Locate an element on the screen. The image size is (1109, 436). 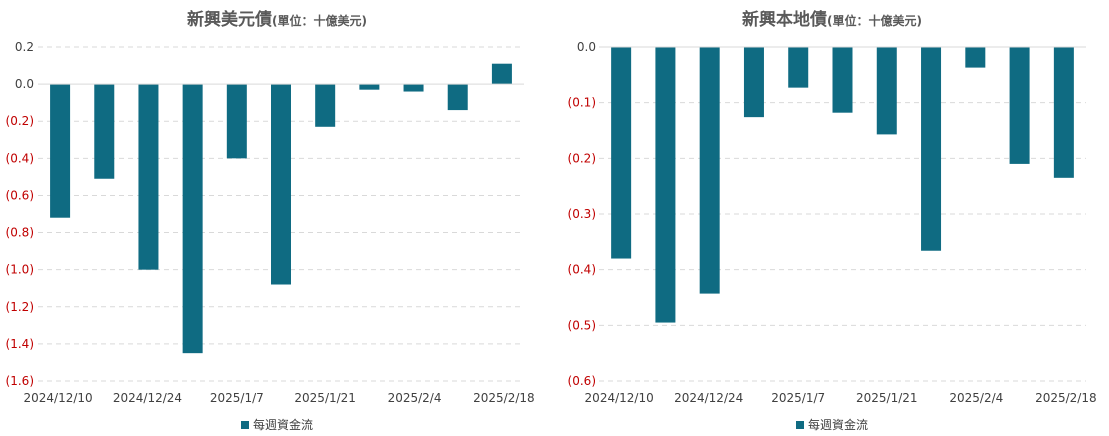
y-tick-label: 0.2 is located at coordinates (24, 47).